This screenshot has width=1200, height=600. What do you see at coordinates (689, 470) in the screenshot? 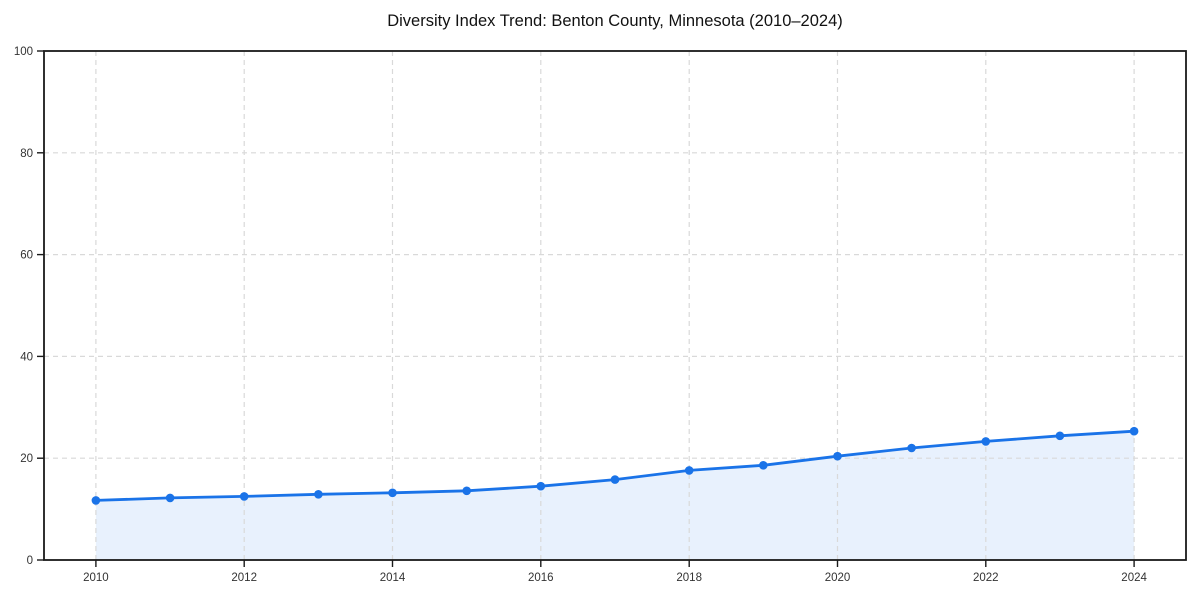
I see `data-point-2018` at bounding box center [689, 470].